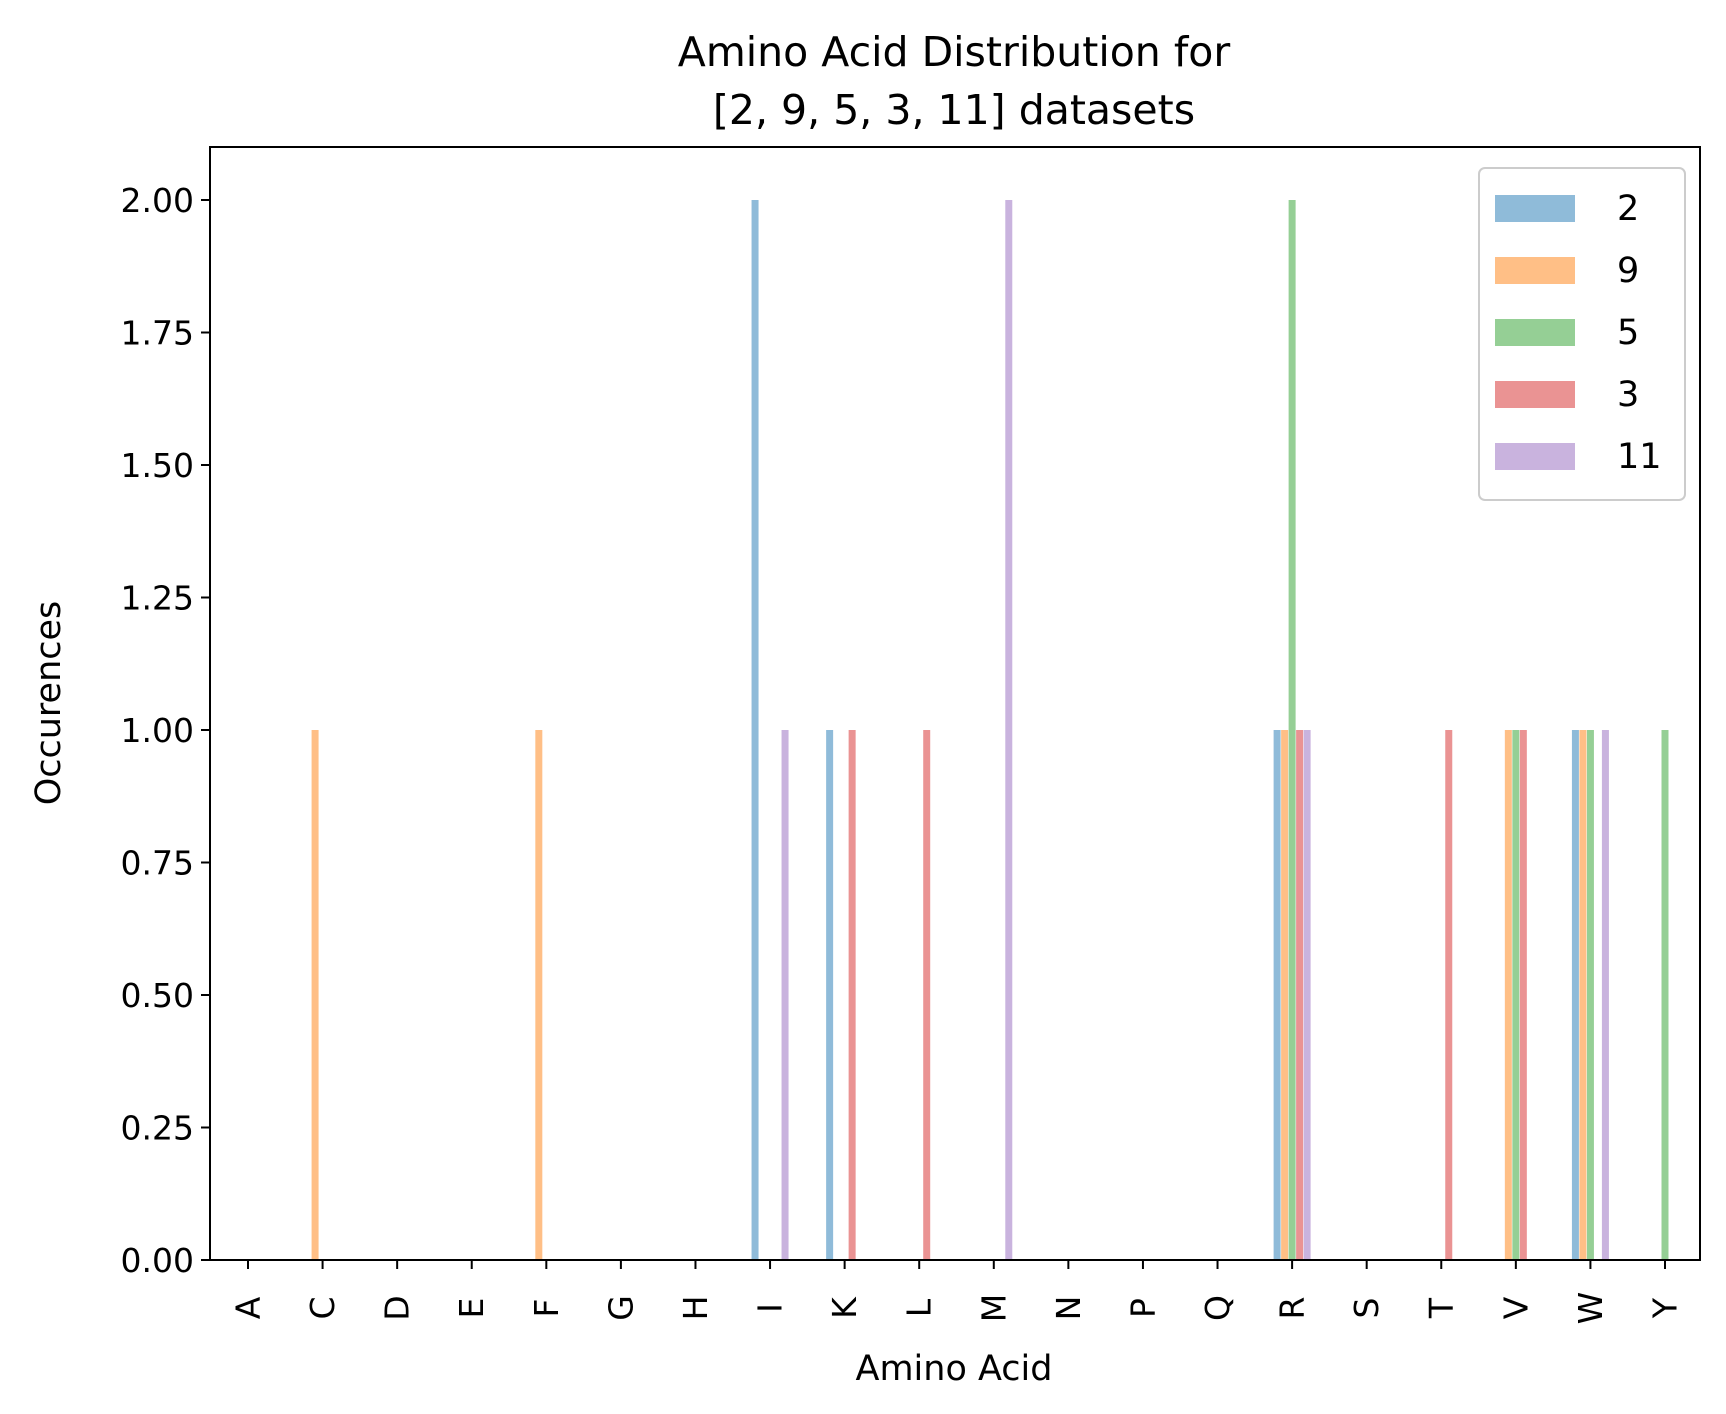  Describe the element at coordinates (919, 1307) in the screenshot. I see `x-tick-label-L: L` at that location.